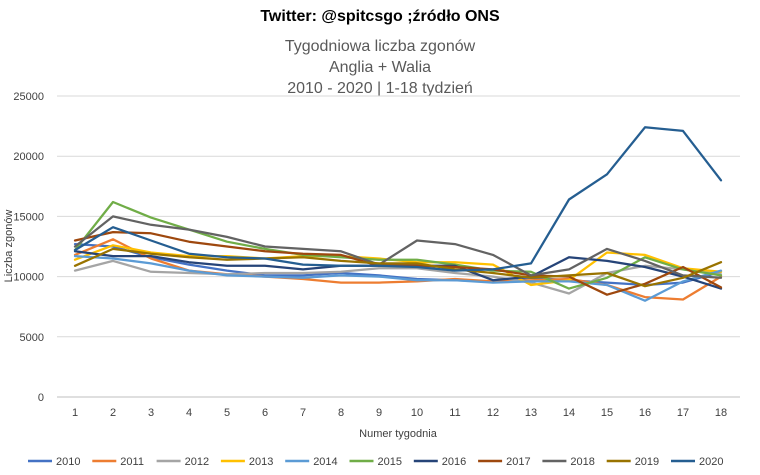  Describe the element at coordinates (68, 462) in the screenshot. I see `legend-label: 2010` at that location.